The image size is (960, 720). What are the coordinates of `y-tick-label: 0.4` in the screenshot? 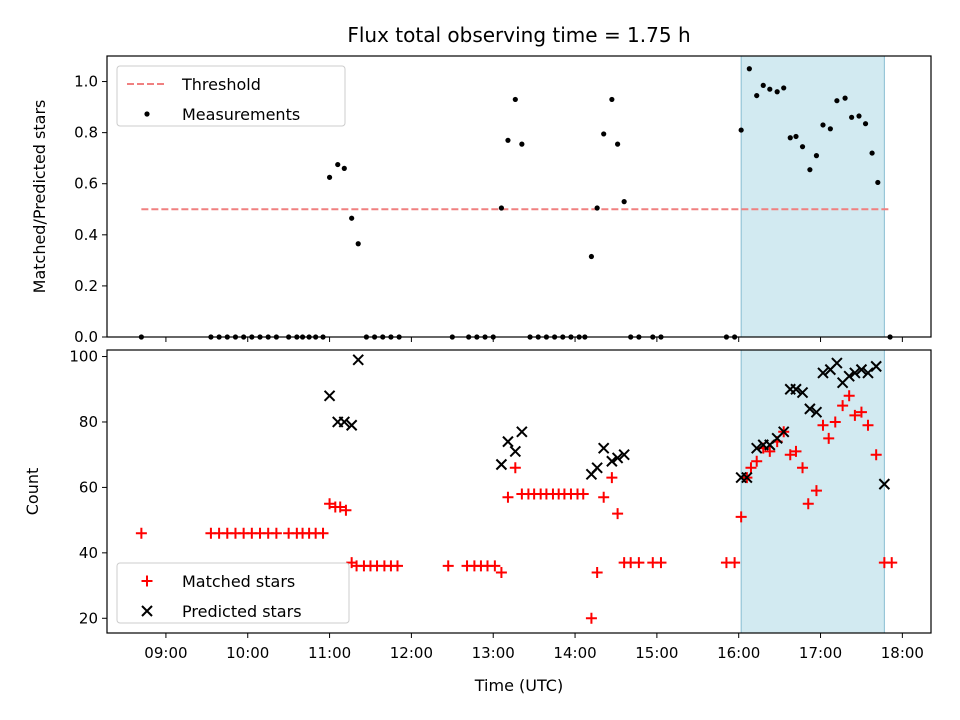 It's located at (86, 235).